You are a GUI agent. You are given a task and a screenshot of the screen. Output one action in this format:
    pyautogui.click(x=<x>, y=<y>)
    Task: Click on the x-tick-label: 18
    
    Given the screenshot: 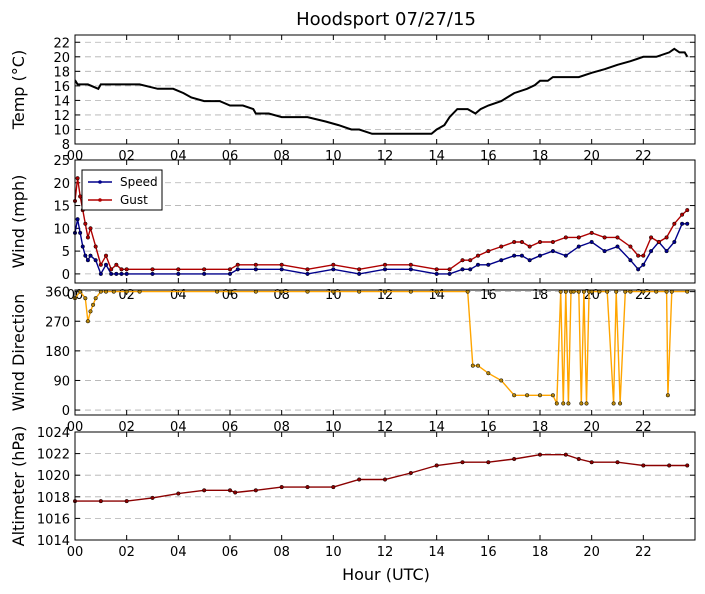 What is the action you would take?
    pyautogui.click(x=540, y=552)
    